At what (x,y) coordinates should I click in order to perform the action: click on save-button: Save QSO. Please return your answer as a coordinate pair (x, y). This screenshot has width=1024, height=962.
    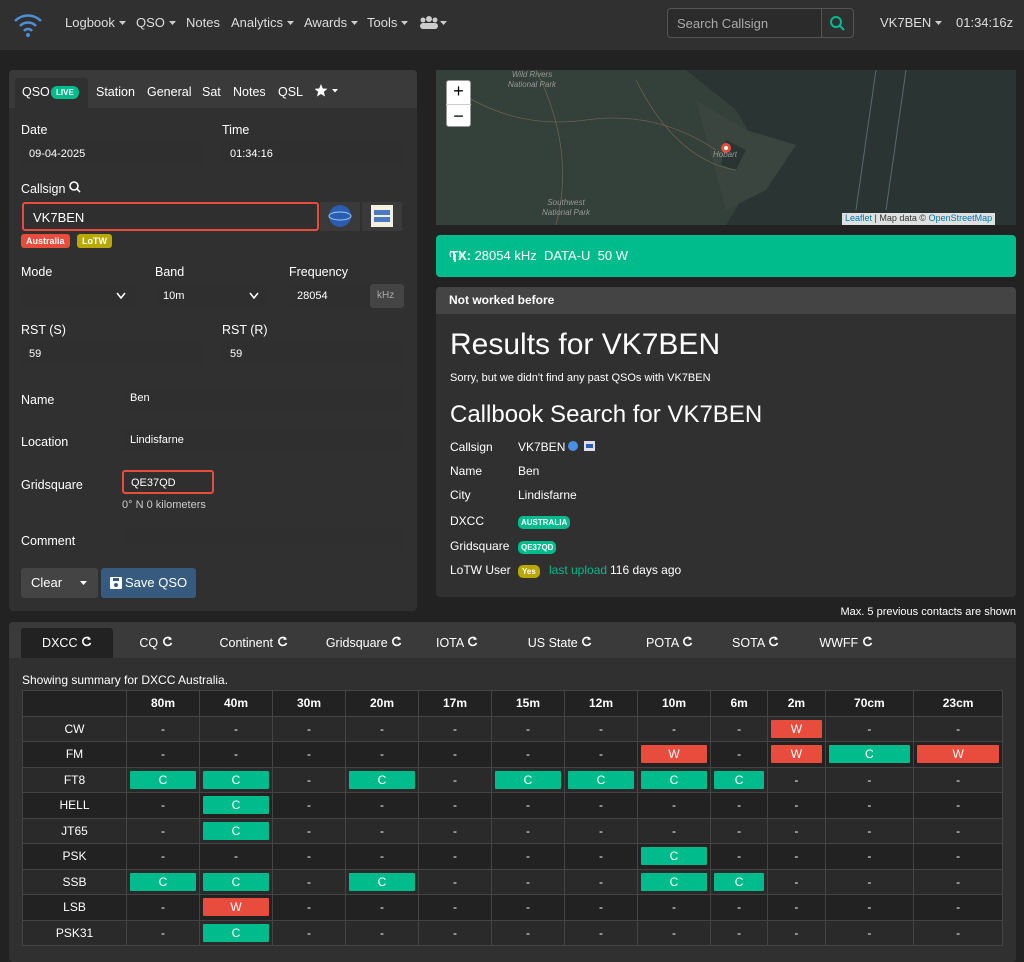
    Looking at the image, I should click on (148, 583).